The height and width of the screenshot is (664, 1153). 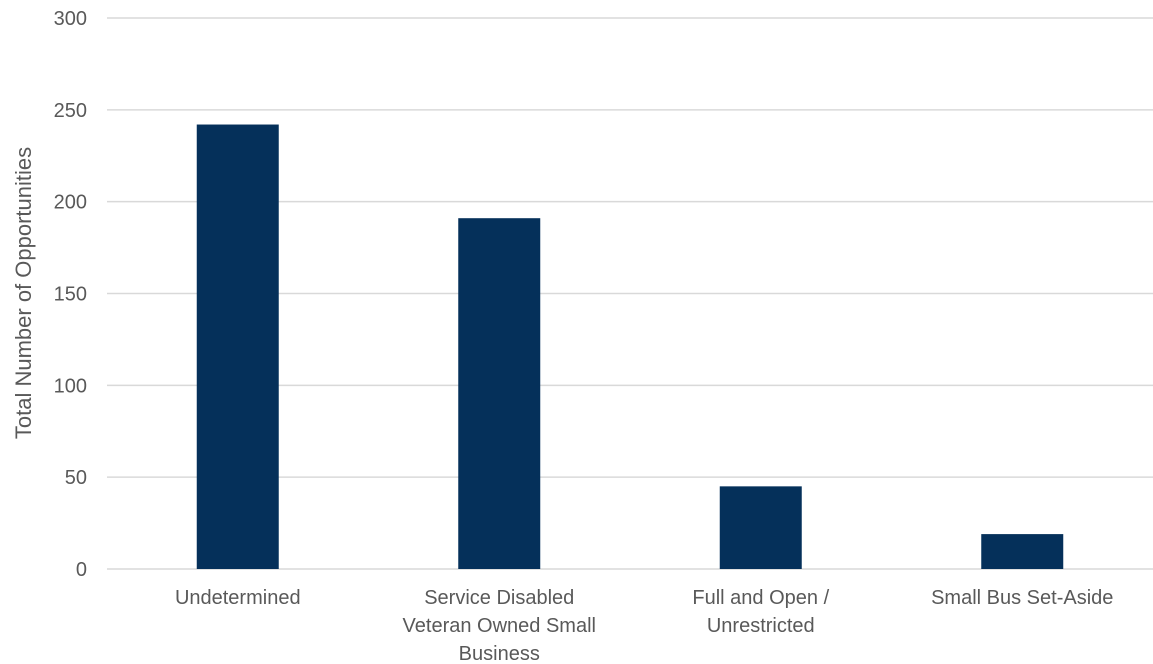 I want to click on y-tick-label: 100, so click(x=70, y=386).